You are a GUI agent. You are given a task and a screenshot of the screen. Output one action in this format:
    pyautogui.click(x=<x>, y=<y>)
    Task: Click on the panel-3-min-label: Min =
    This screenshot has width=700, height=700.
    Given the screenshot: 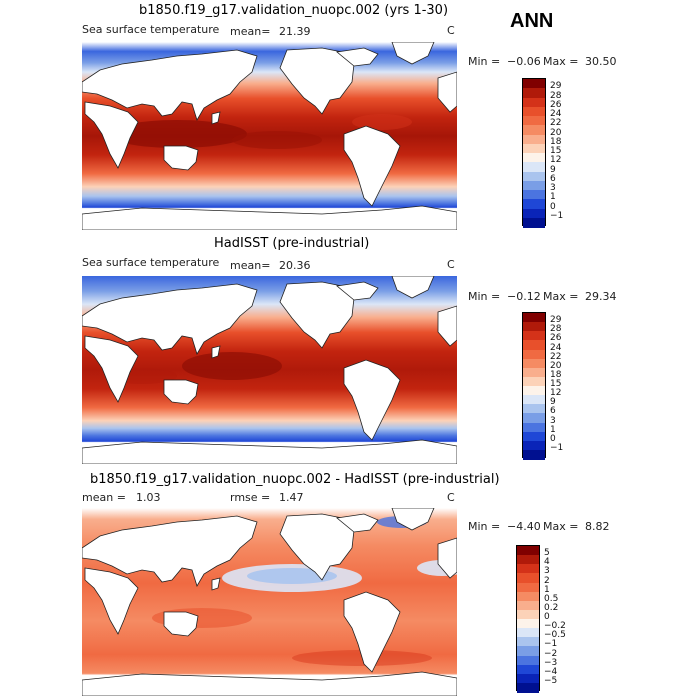 What is the action you would take?
    pyautogui.click(x=484, y=526)
    